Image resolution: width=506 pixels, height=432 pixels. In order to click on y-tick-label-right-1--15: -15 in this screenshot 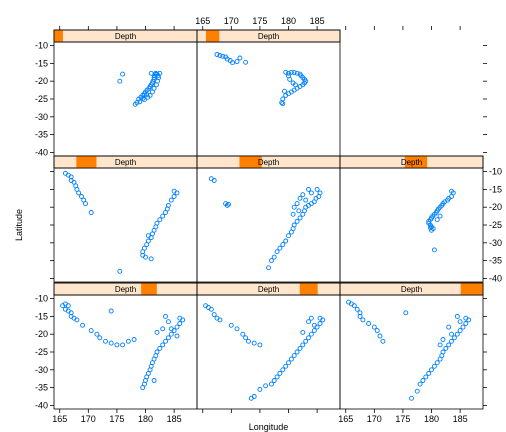, I will do `click(495, 189)`.